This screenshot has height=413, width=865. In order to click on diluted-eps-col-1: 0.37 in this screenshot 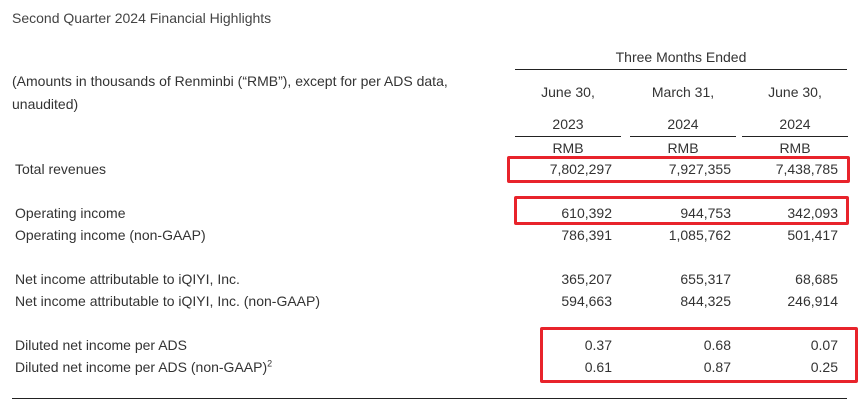, I will do `click(598, 345)`.